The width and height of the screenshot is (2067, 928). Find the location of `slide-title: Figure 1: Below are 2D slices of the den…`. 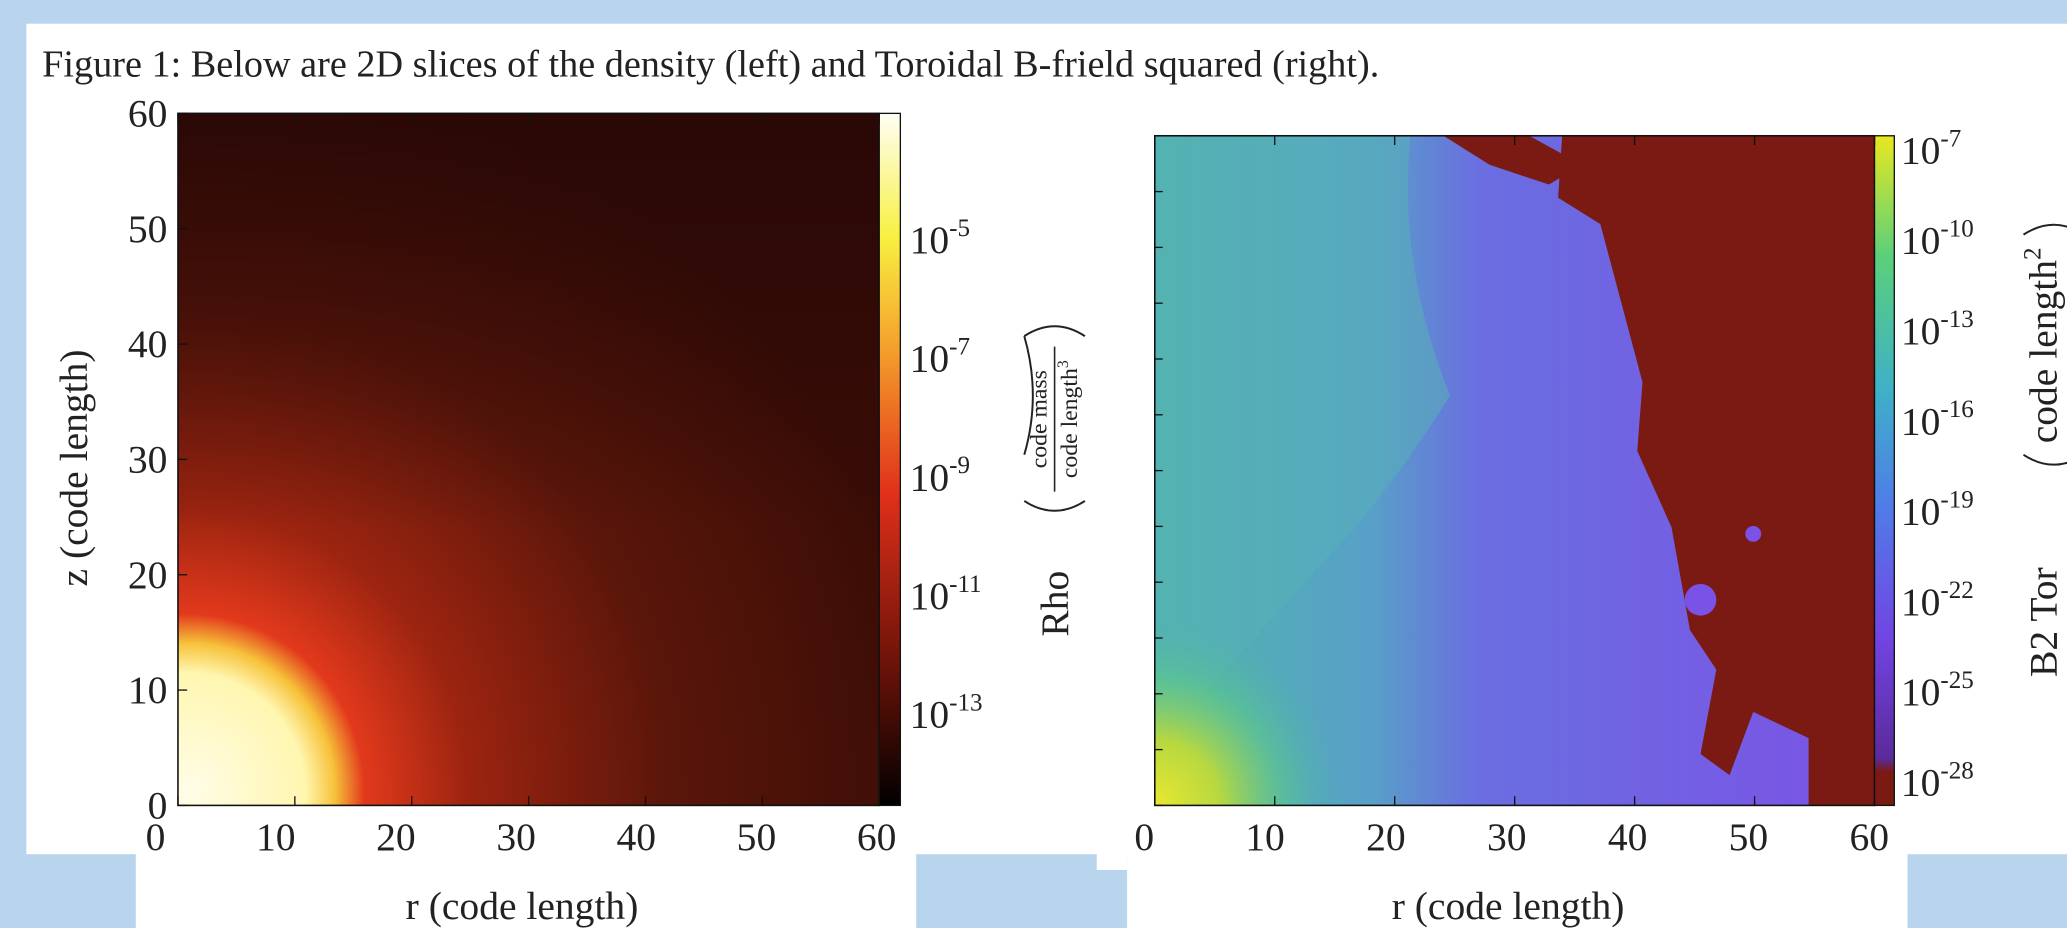

slide-title: Figure 1: Below are 2D slices of the den… is located at coordinates (710, 64).